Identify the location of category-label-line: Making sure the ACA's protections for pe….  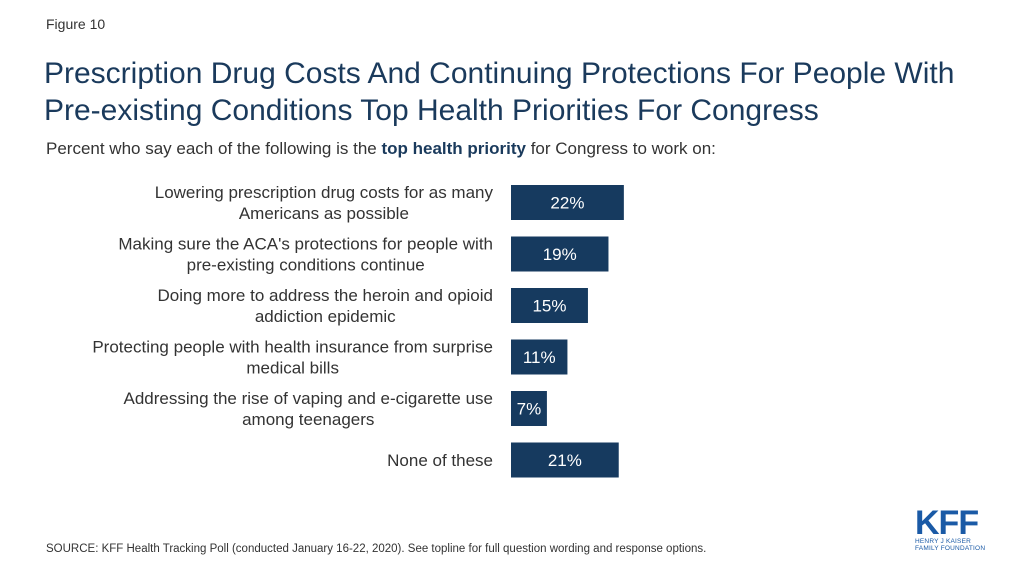
(305, 244).